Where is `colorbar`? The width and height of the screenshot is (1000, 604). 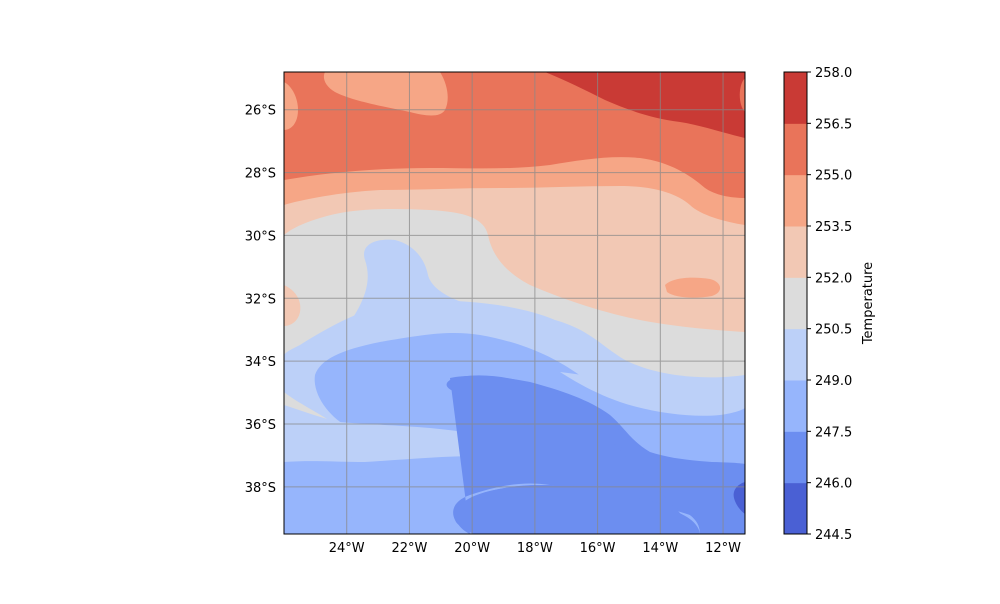
colorbar is located at coordinates (797, 303).